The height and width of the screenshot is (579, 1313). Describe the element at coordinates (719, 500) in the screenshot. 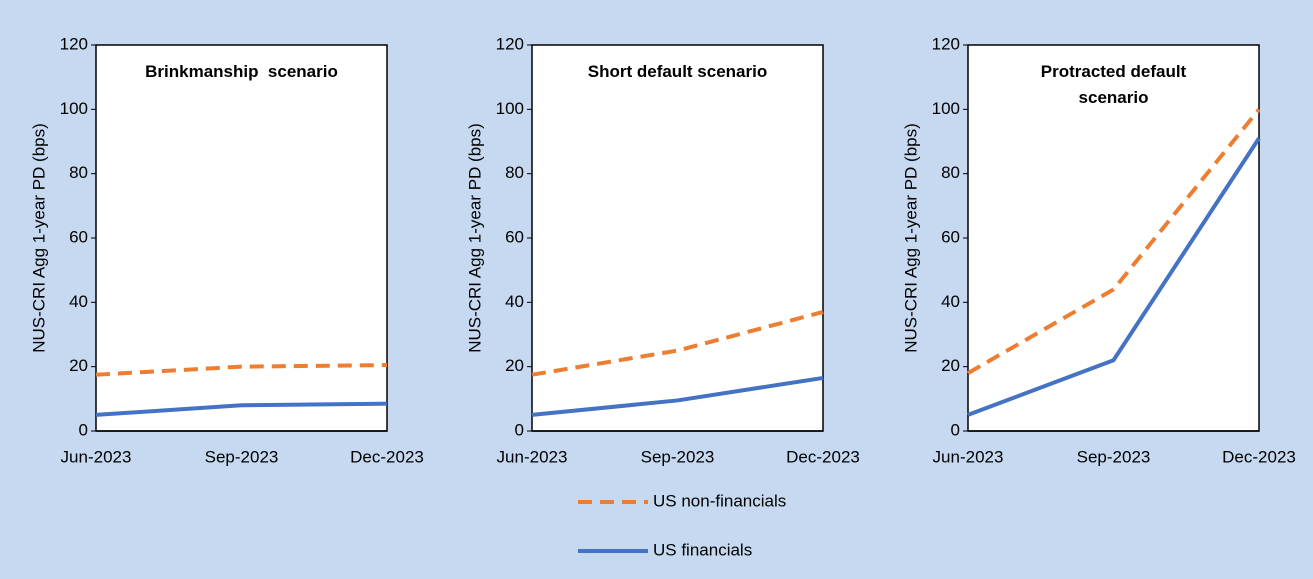

I see `legend-label: US non-financials` at that location.